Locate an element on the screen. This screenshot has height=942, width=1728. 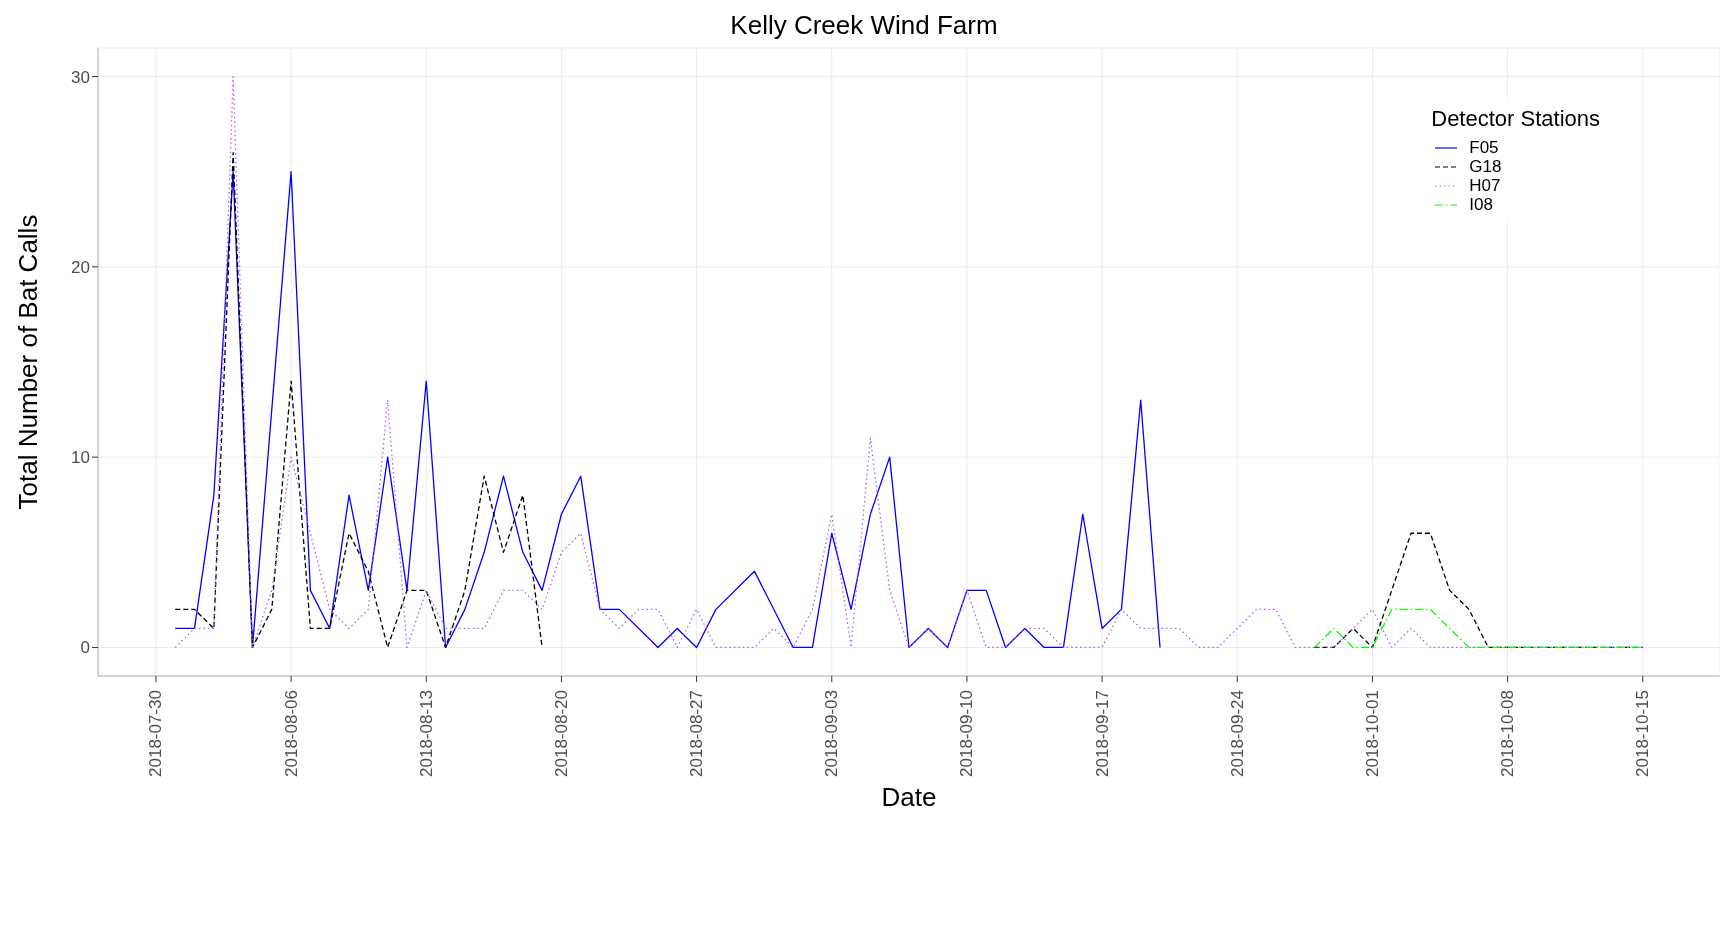
y-tick-label: 0 is located at coordinates (85, 648).